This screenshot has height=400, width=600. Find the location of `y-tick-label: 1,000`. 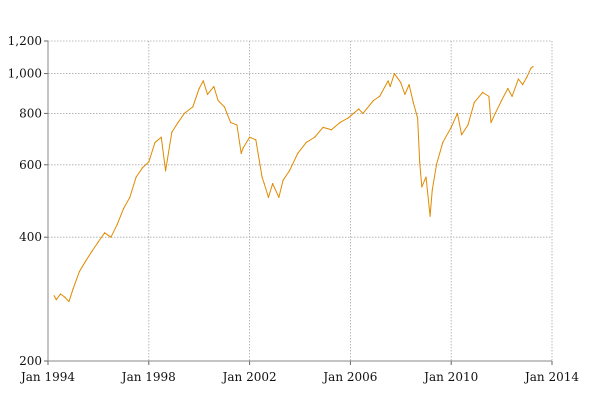

y-tick-label: 1,000 is located at coordinates (25, 74).